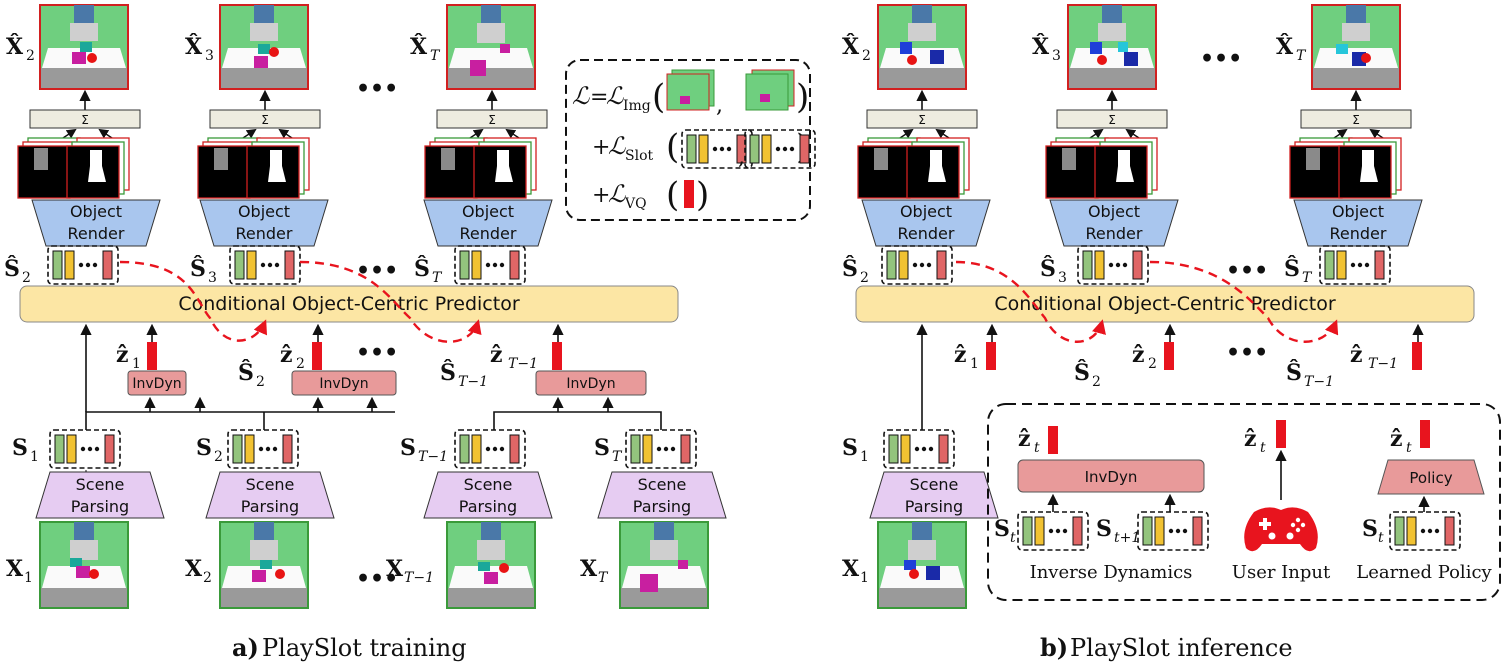 This screenshot has width=1508, height=672. Describe the element at coordinates (425, 49) in the screenshot. I see `label-xhat-T: X̂ T` at that location.